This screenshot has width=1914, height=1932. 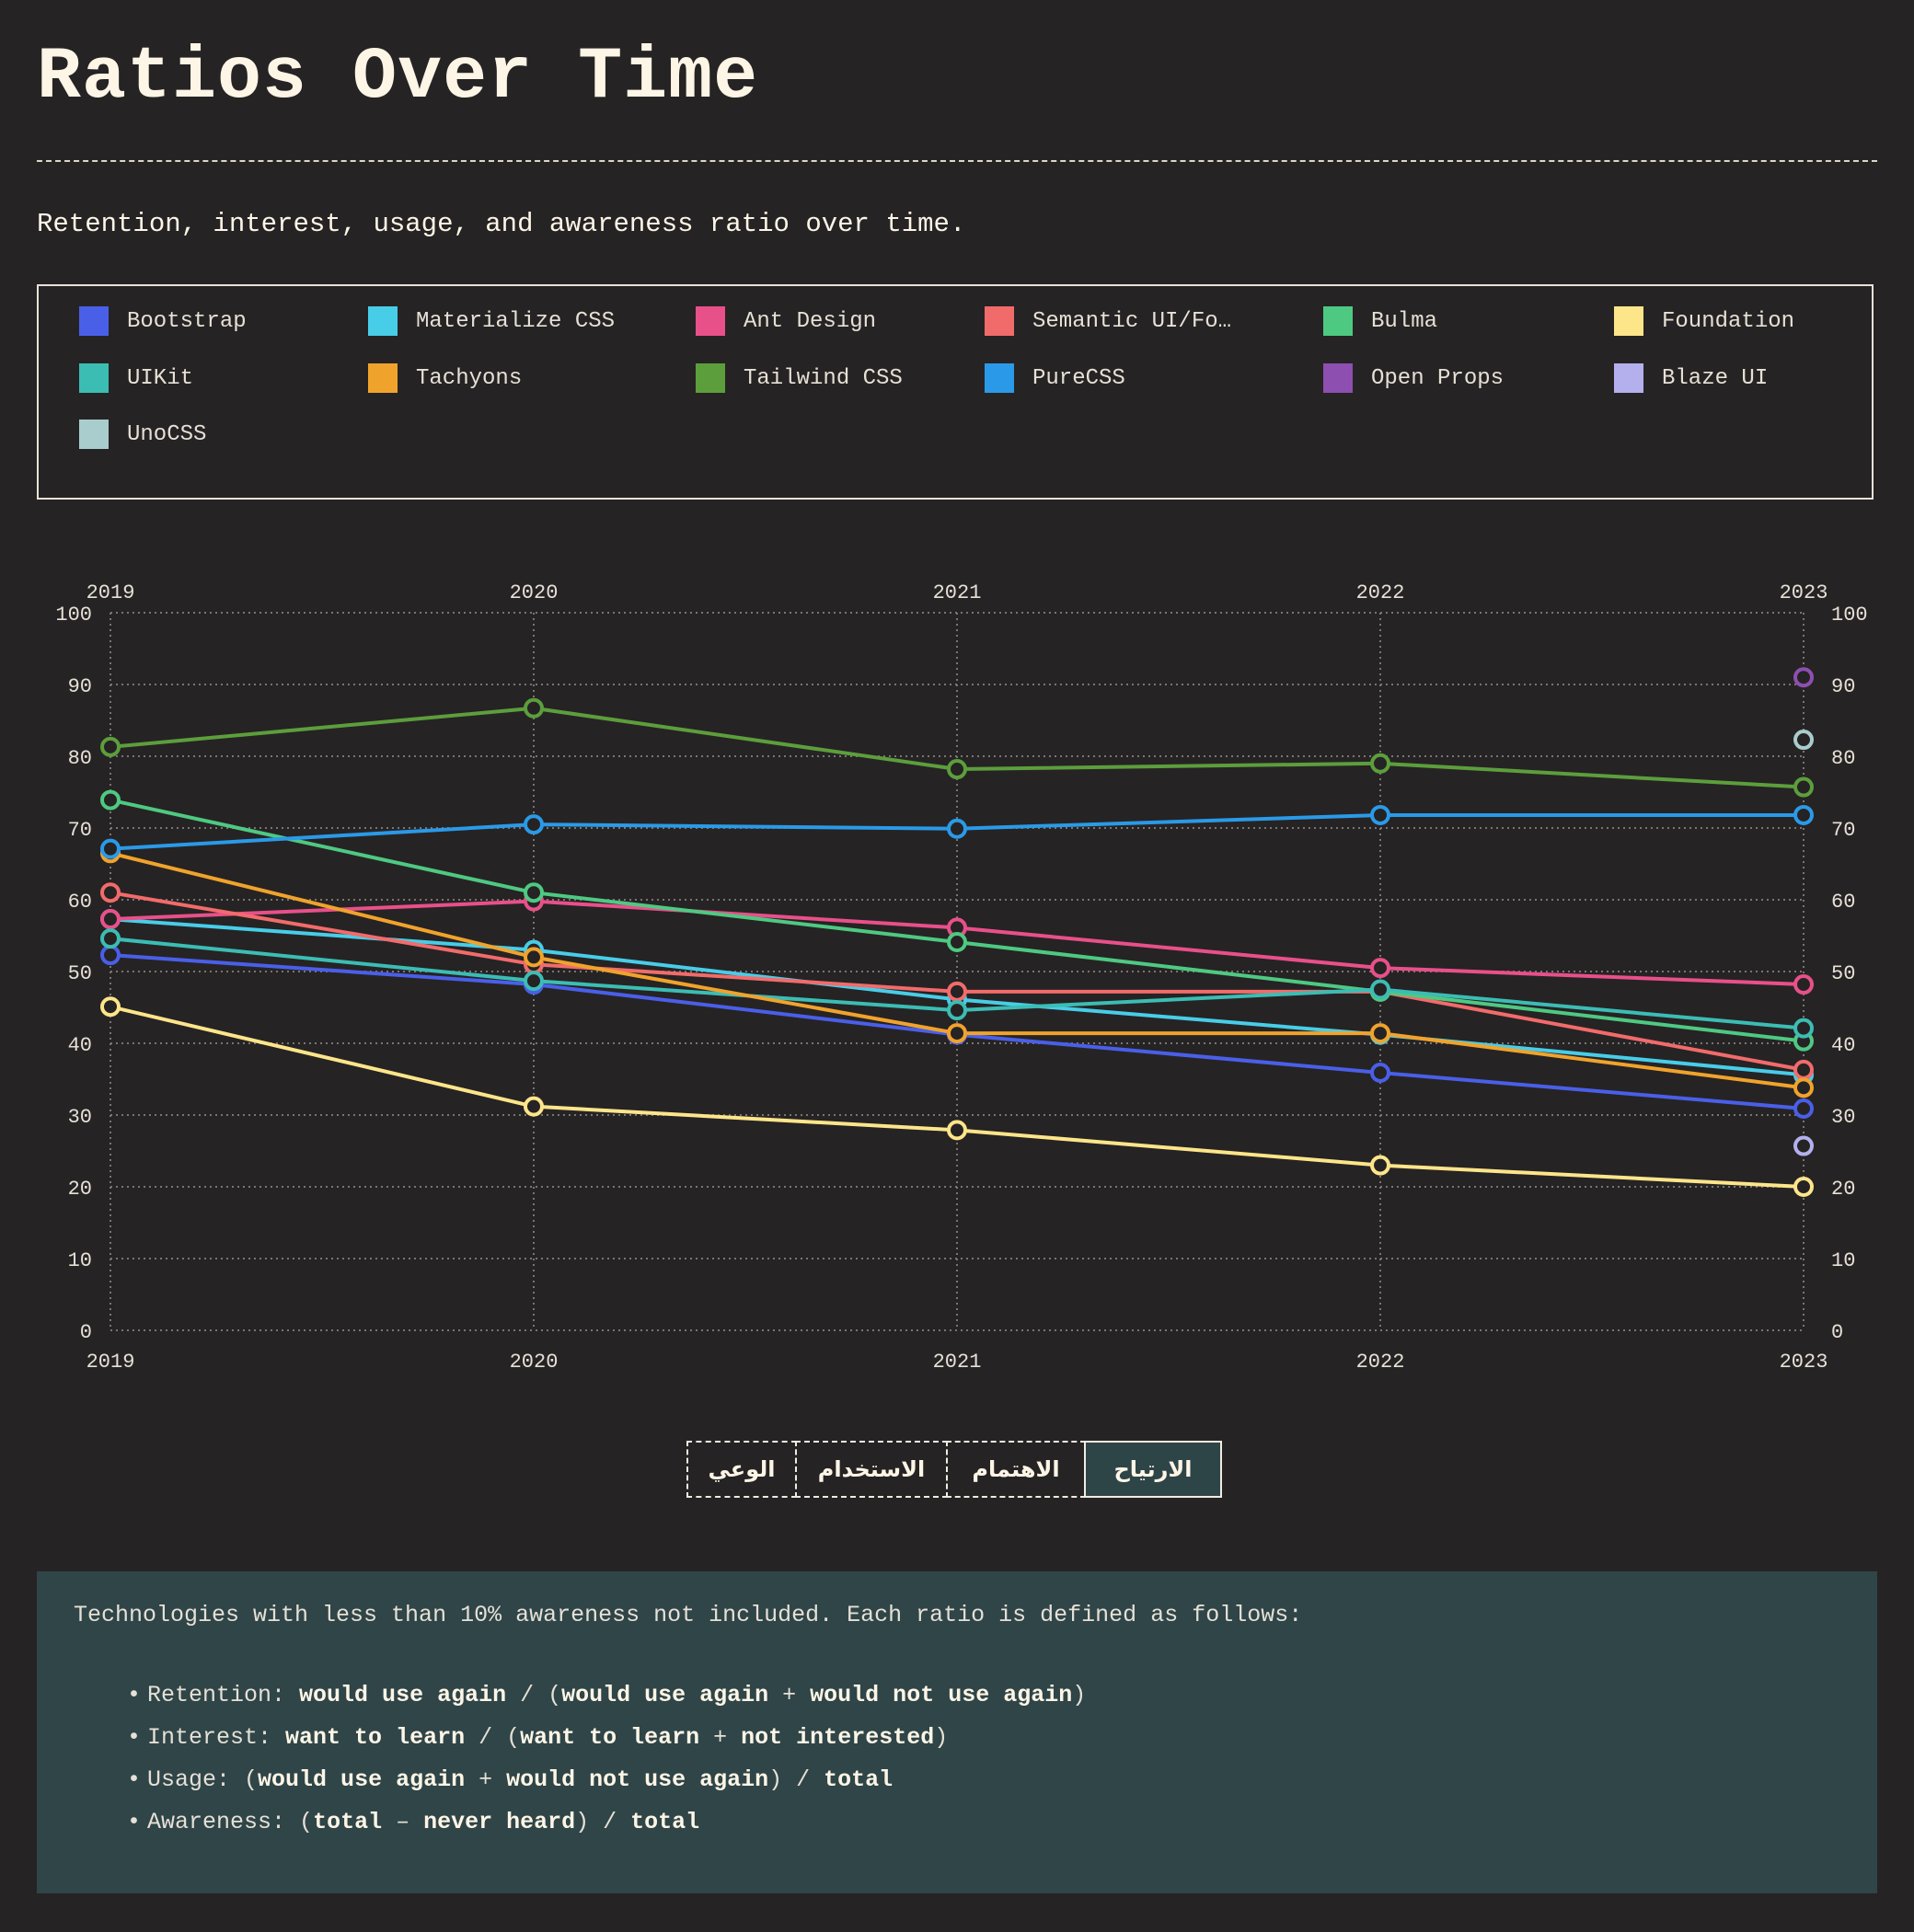 What do you see at coordinates (1380, 592) in the screenshot?
I see `x-tick-label-top: 2022` at bounding box center [1380, 592].